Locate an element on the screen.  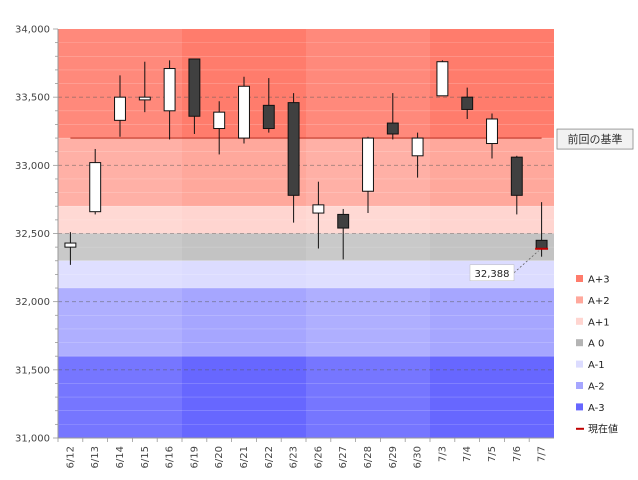
y-tick-label: 33,500 is located at coordinates (32, 98).